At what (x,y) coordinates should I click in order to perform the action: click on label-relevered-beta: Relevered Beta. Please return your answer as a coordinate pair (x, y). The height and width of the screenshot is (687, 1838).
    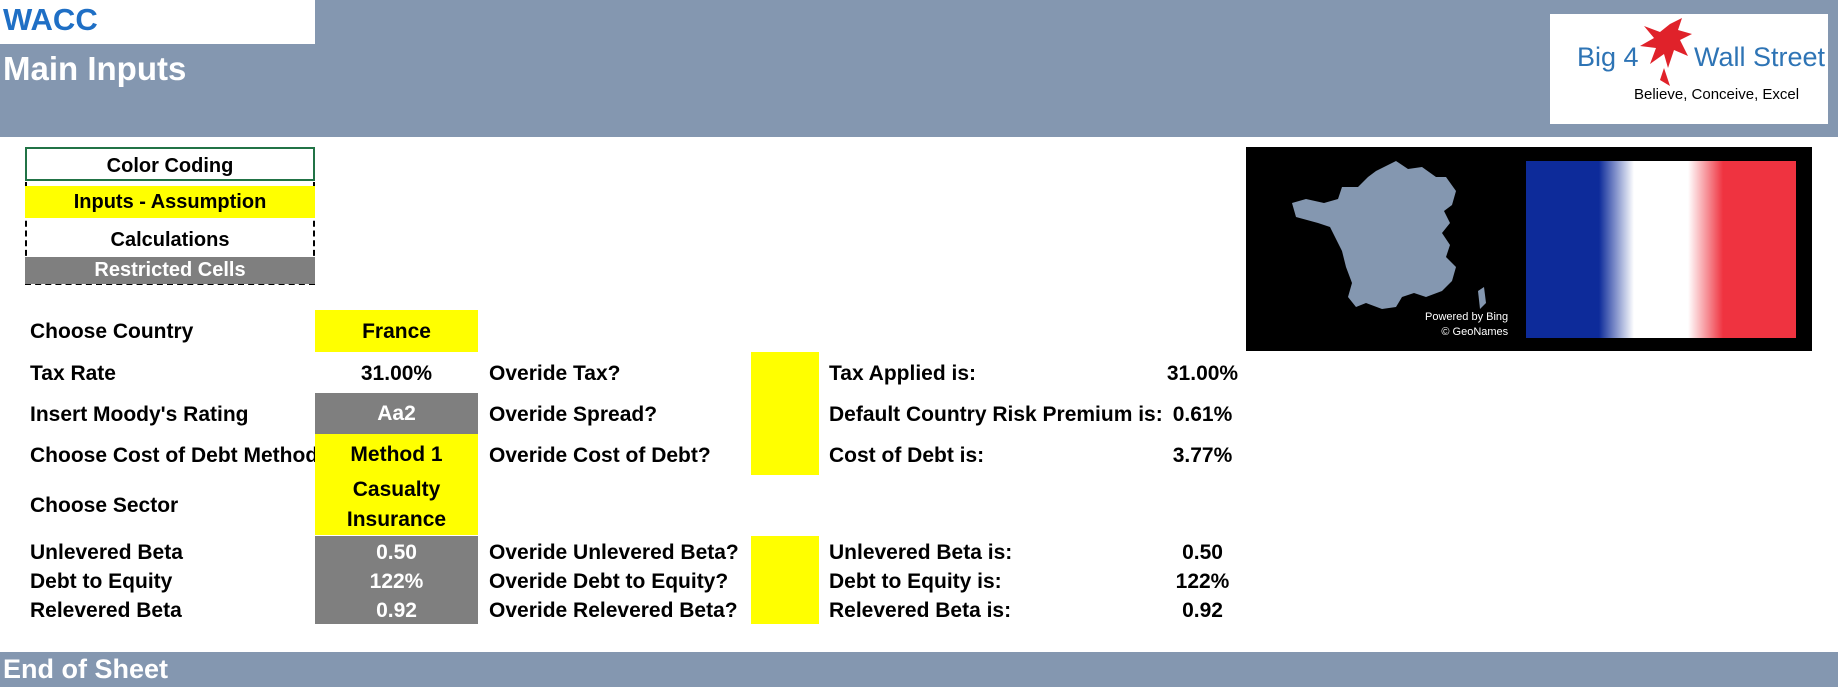
    Looking at the image, I should click on (106, 610).